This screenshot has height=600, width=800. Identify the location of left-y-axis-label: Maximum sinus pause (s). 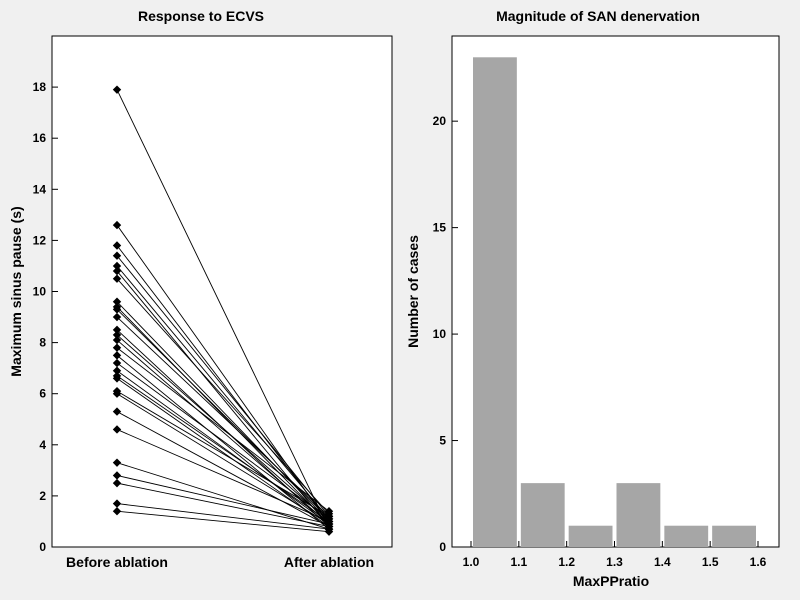
(16, 291).